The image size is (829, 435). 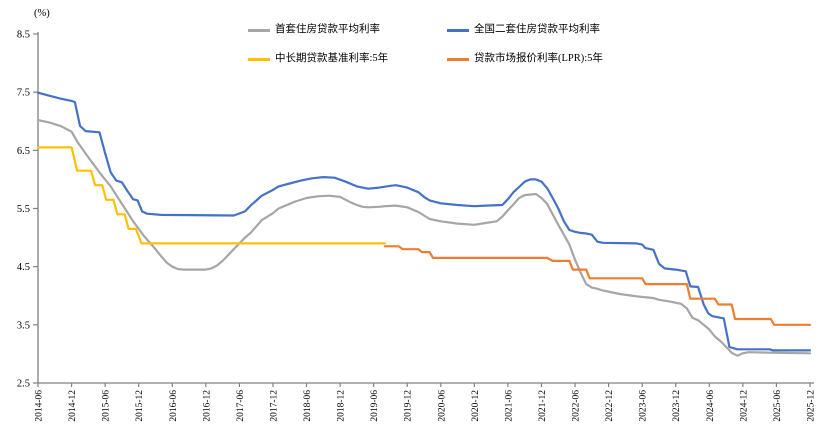 I want to click on x-tick-label: 2024-12, so click(x=744, y=406).